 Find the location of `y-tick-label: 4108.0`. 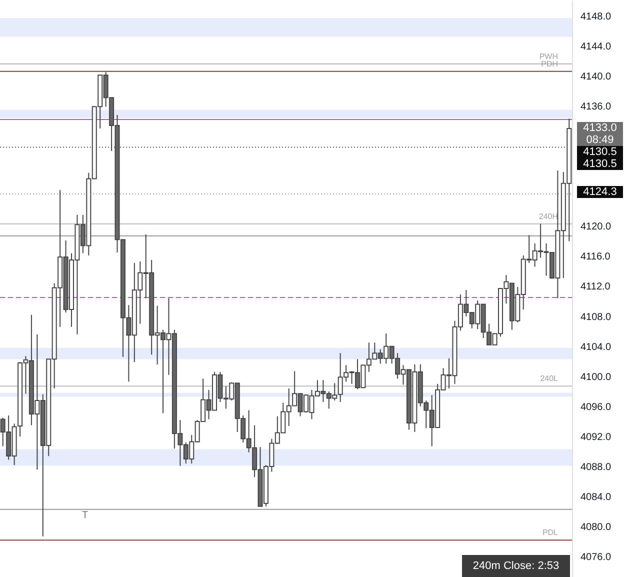

y-tick-label: 4108.0 is located at coordinates (596, 317).